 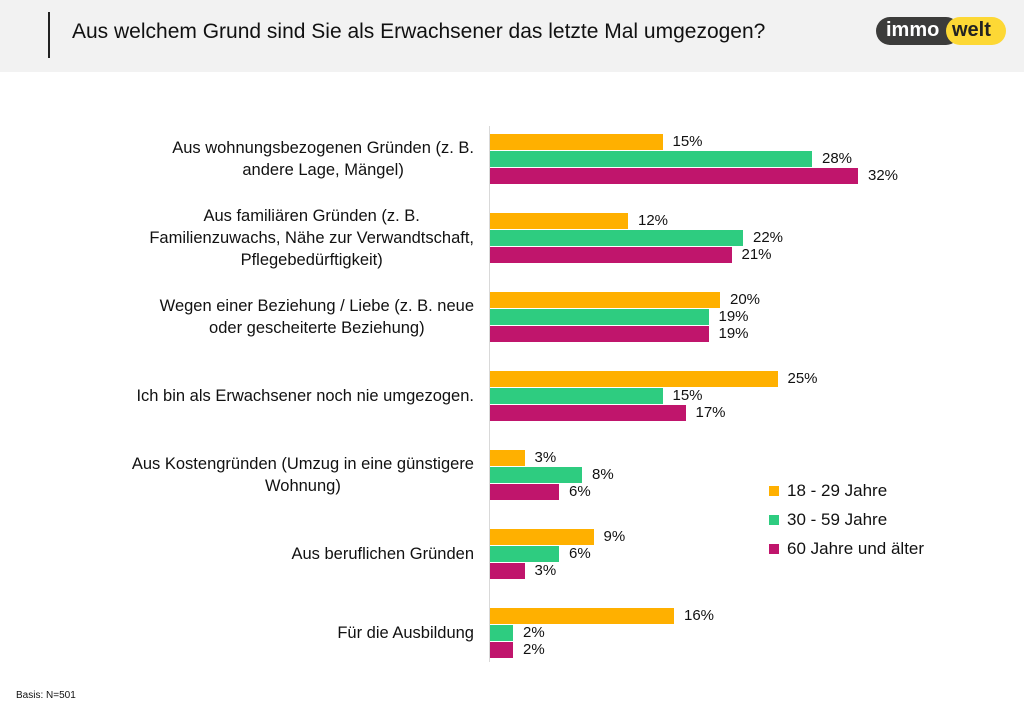 I want to click on basis-note: Basis: N=501, so click(x=46, y=695).